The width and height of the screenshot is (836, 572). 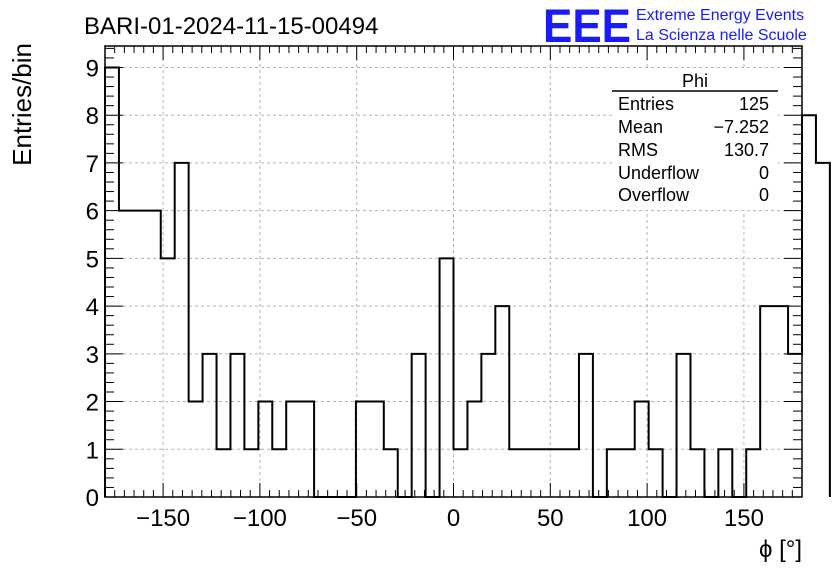 What do you see at coordinates (695, 81) in the screenshot?
I see `stats-title: Phi` at bounding box center [695, 81].